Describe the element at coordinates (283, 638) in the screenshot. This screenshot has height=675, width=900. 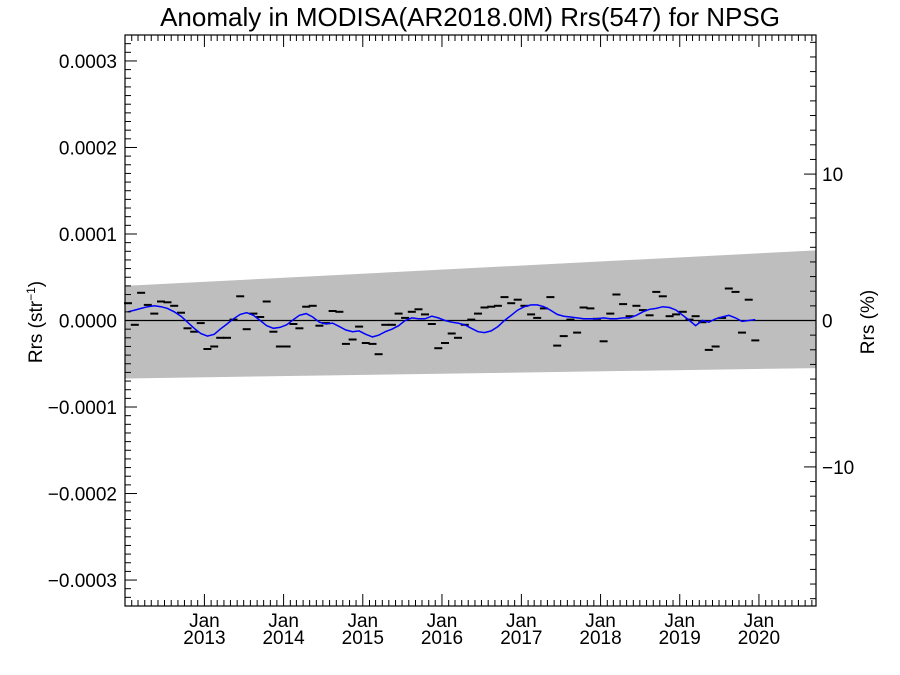
I see `x-tick-year-label: 2014` at that location.